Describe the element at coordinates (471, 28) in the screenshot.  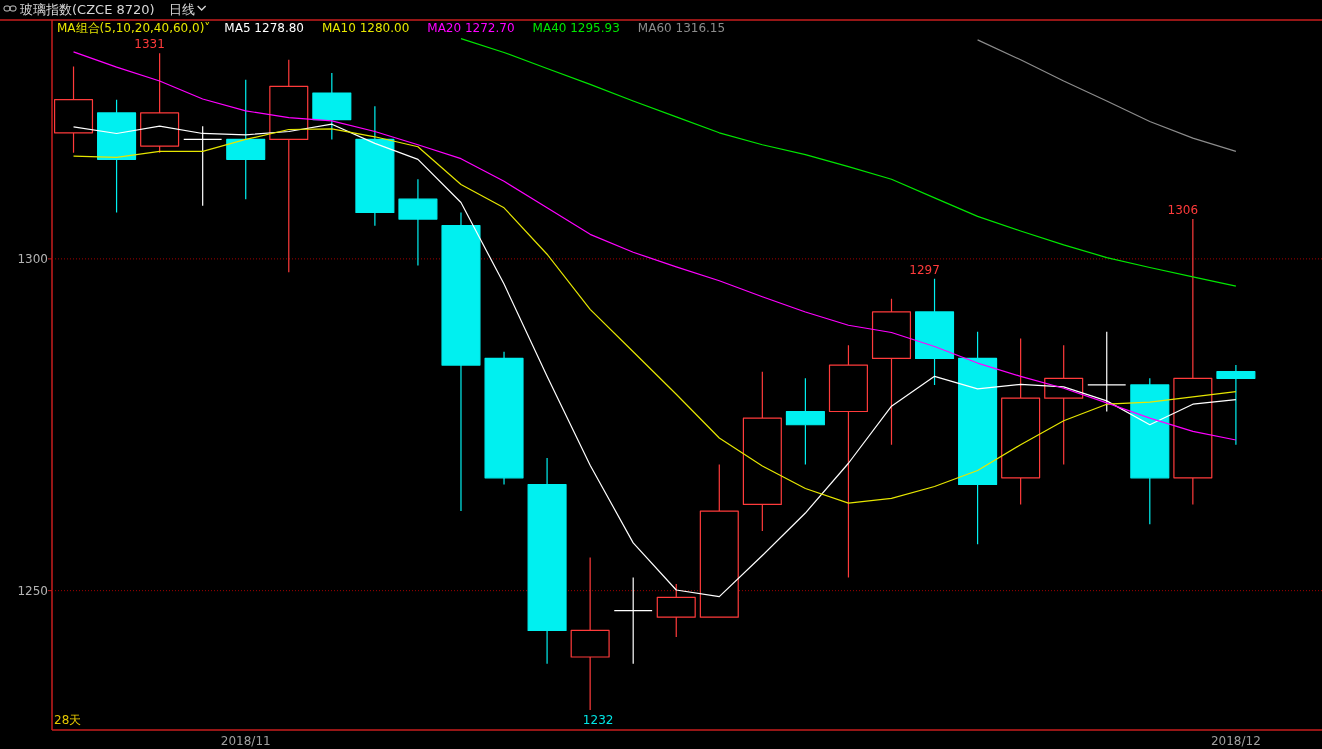
I see `text: MA20 1272.70` at that location.